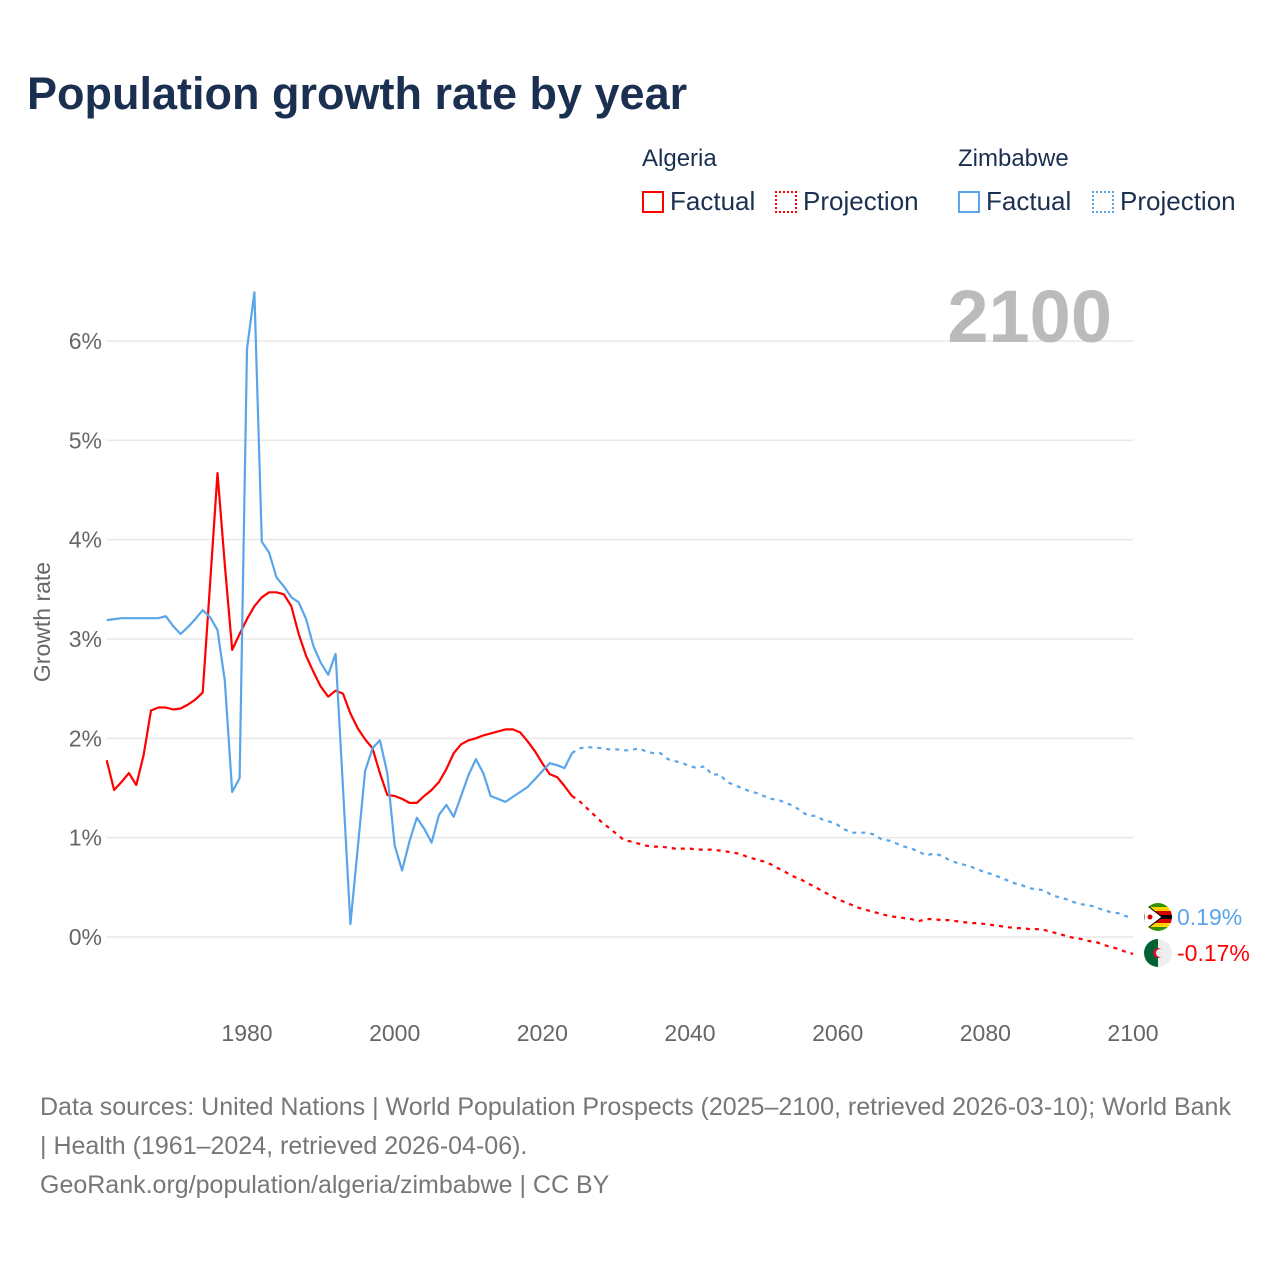 The width and height of the screenshot is (1280, 1280). Describe the element at coordinates (689, 1033) in the screenshot. I see `x-tick-label: 2040` at that location.